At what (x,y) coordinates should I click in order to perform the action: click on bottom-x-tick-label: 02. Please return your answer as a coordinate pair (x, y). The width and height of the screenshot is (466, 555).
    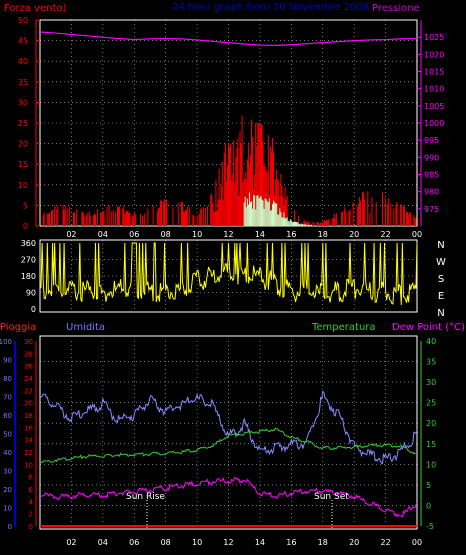
    Looking at the image, I should click on (71, 542).